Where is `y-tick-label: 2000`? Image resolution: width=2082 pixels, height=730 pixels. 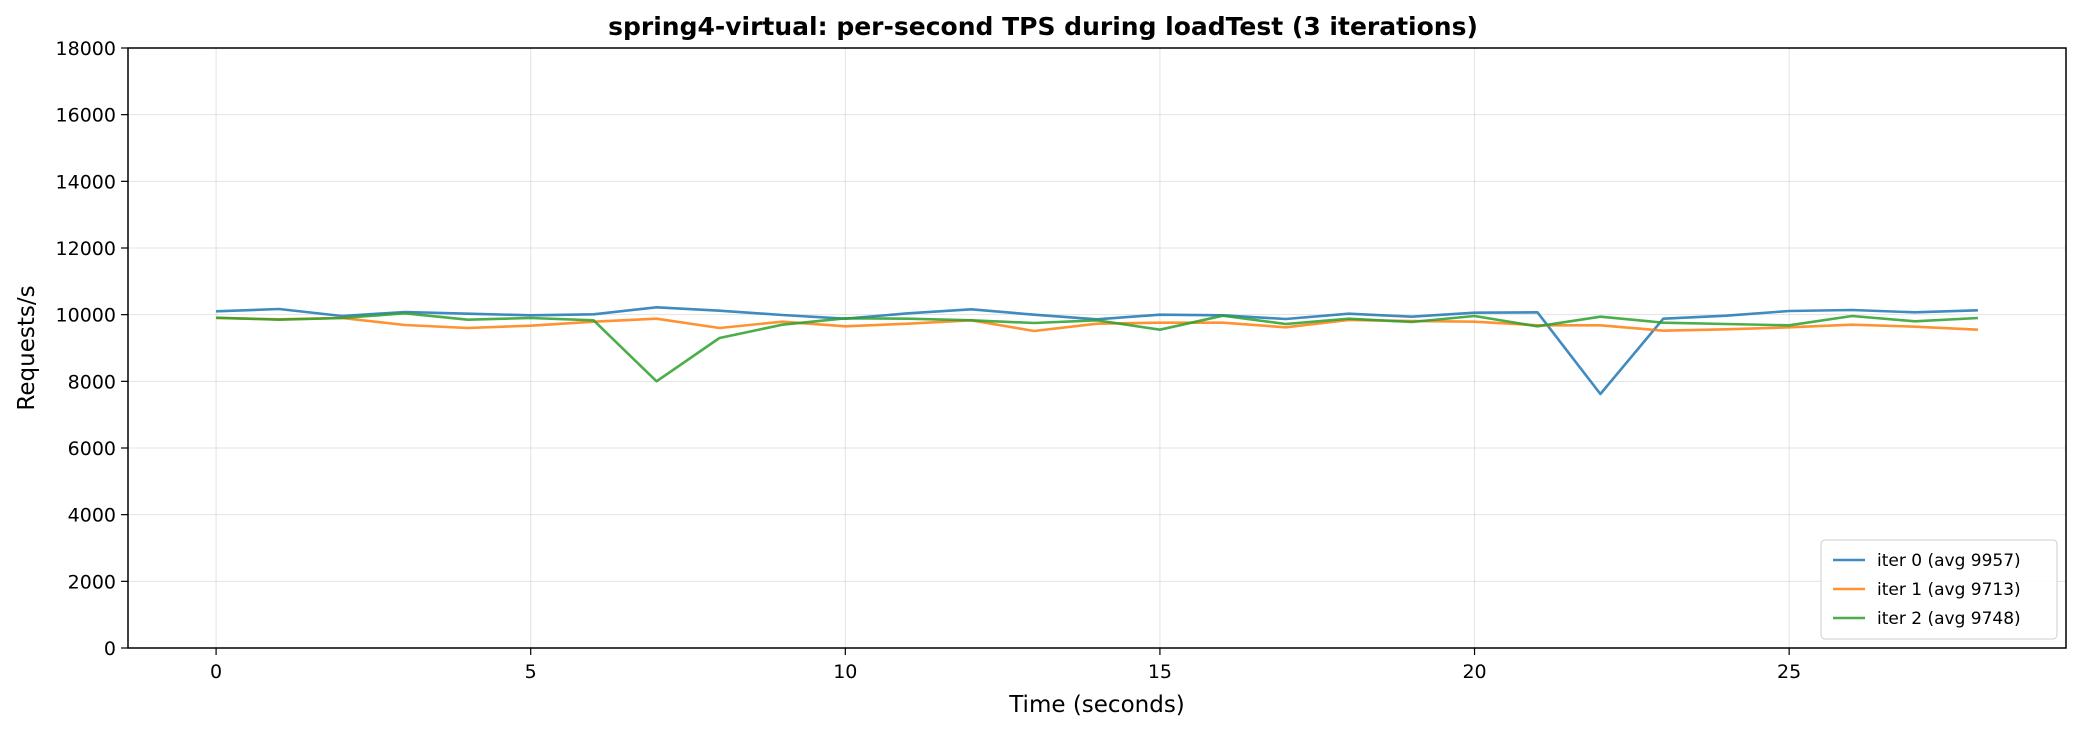 y-tick-label: 2000 is located at coordinates (92, 582).